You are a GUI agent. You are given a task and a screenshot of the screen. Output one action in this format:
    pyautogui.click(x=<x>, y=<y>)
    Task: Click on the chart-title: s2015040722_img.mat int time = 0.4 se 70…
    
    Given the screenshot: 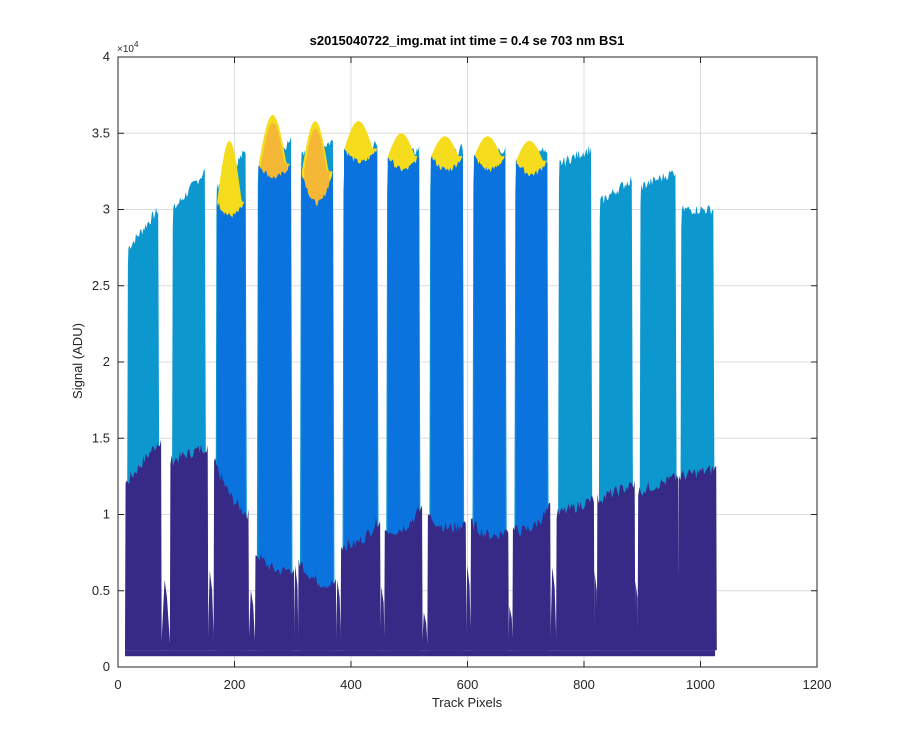 What is the action you would take?
    pyautogui.click(x=467, y=40)
    